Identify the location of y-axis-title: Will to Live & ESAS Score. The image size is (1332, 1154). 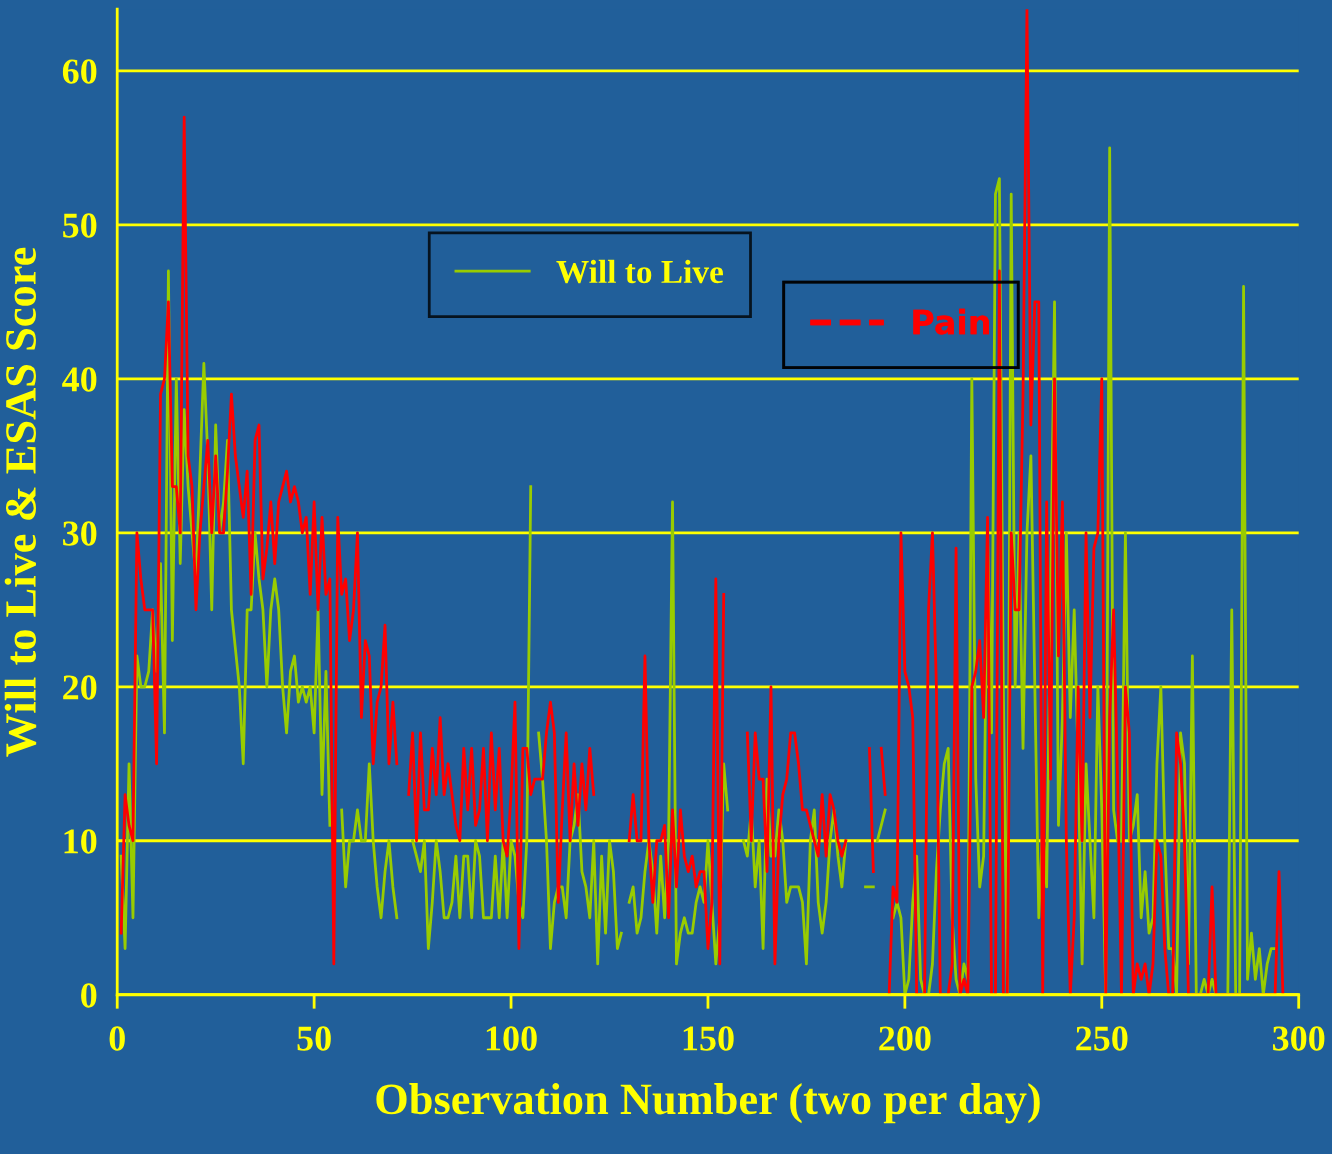
(20, 502).